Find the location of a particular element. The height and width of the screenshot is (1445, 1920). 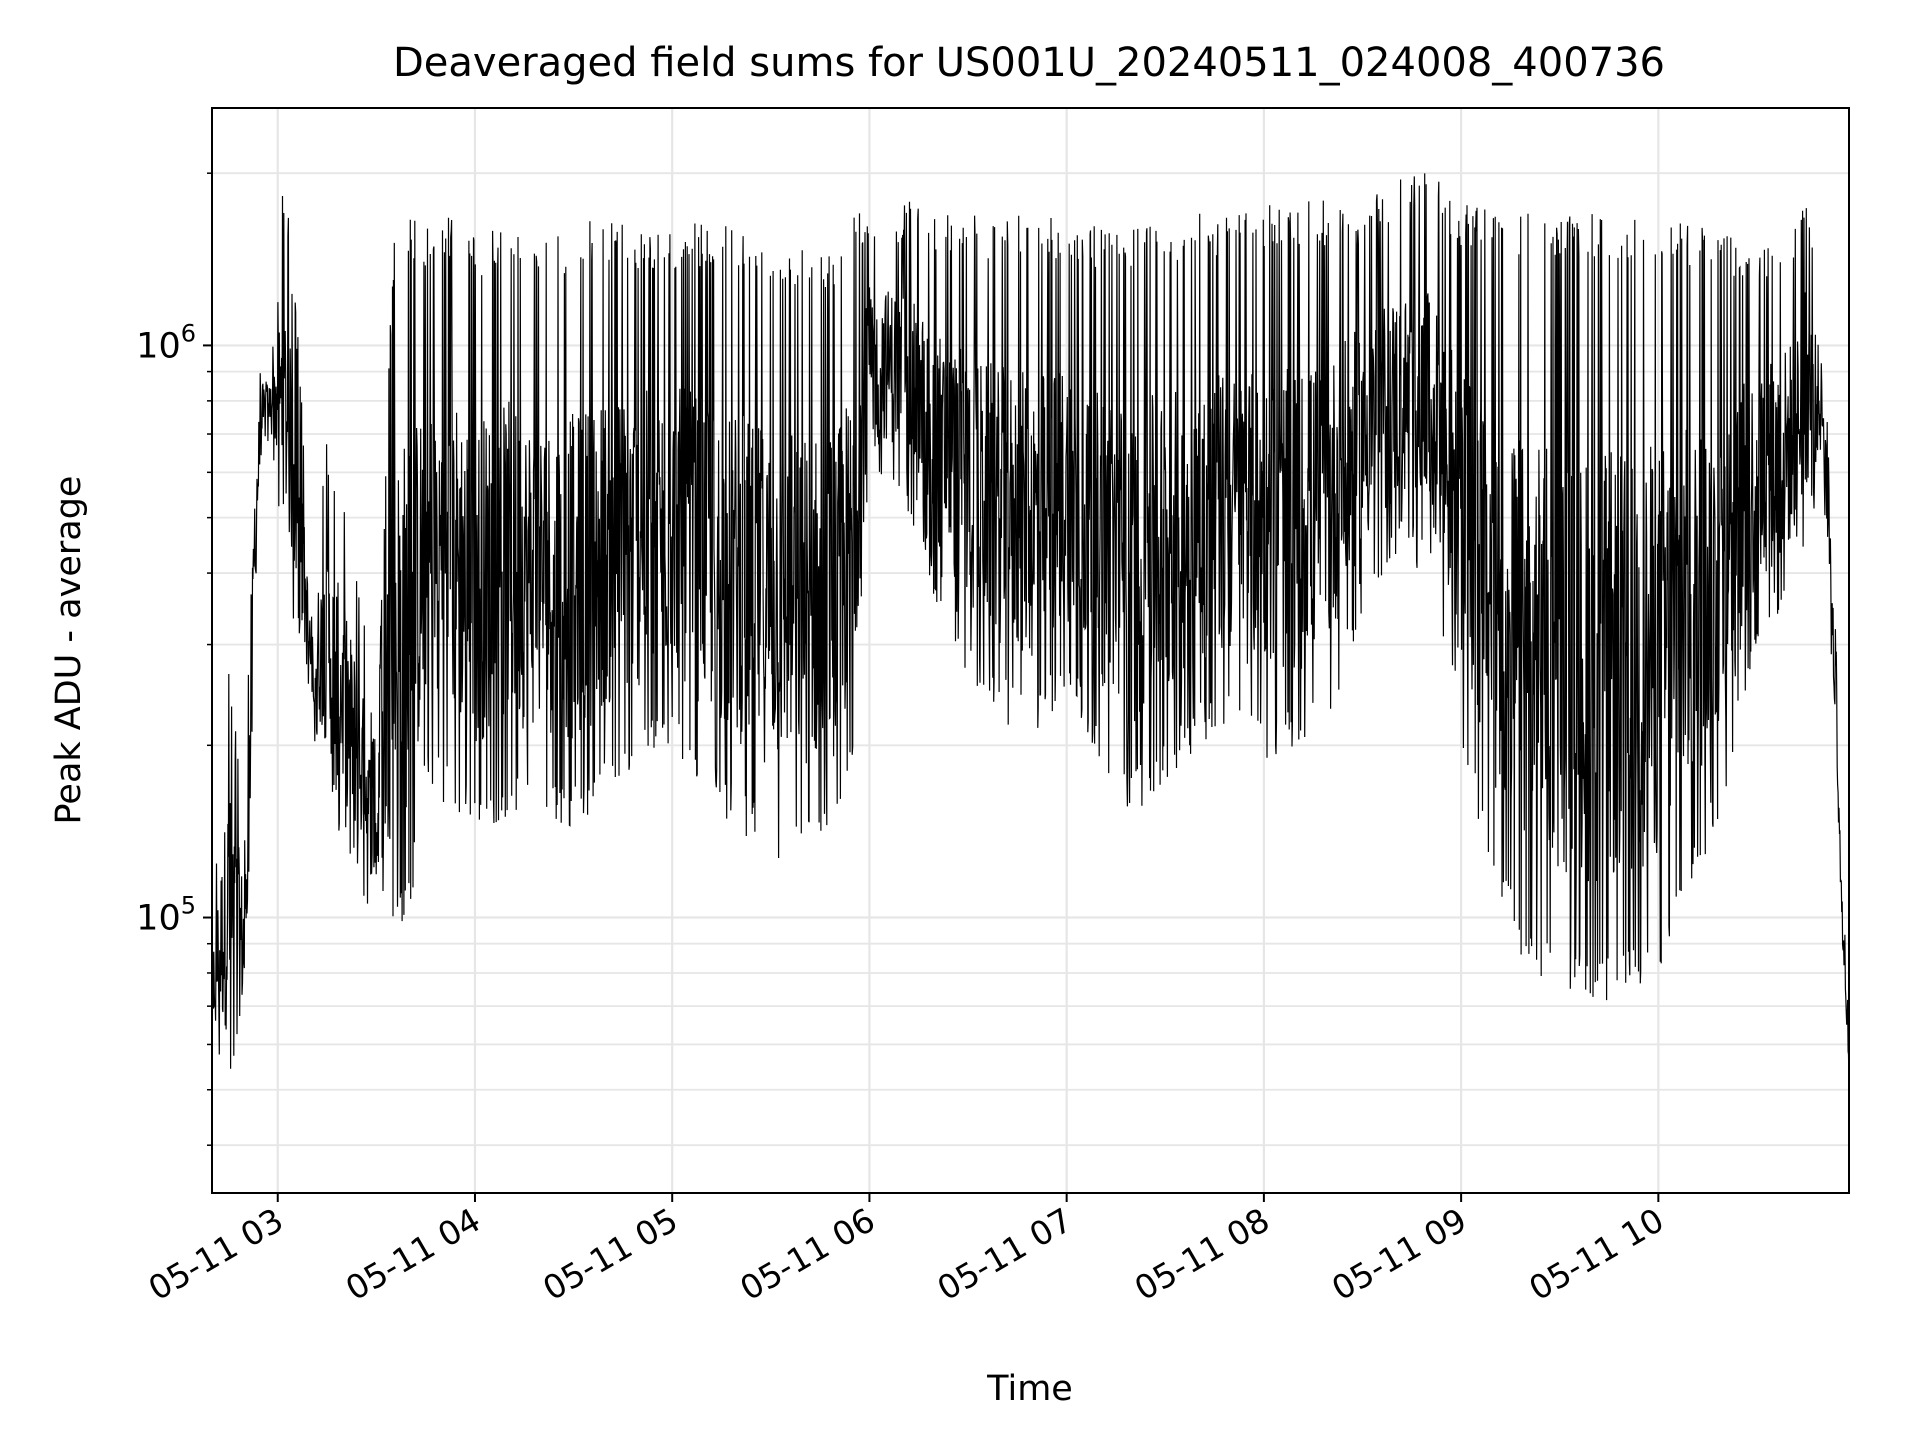

x-axis-label: Time is located at coordinates (1029, 1389).